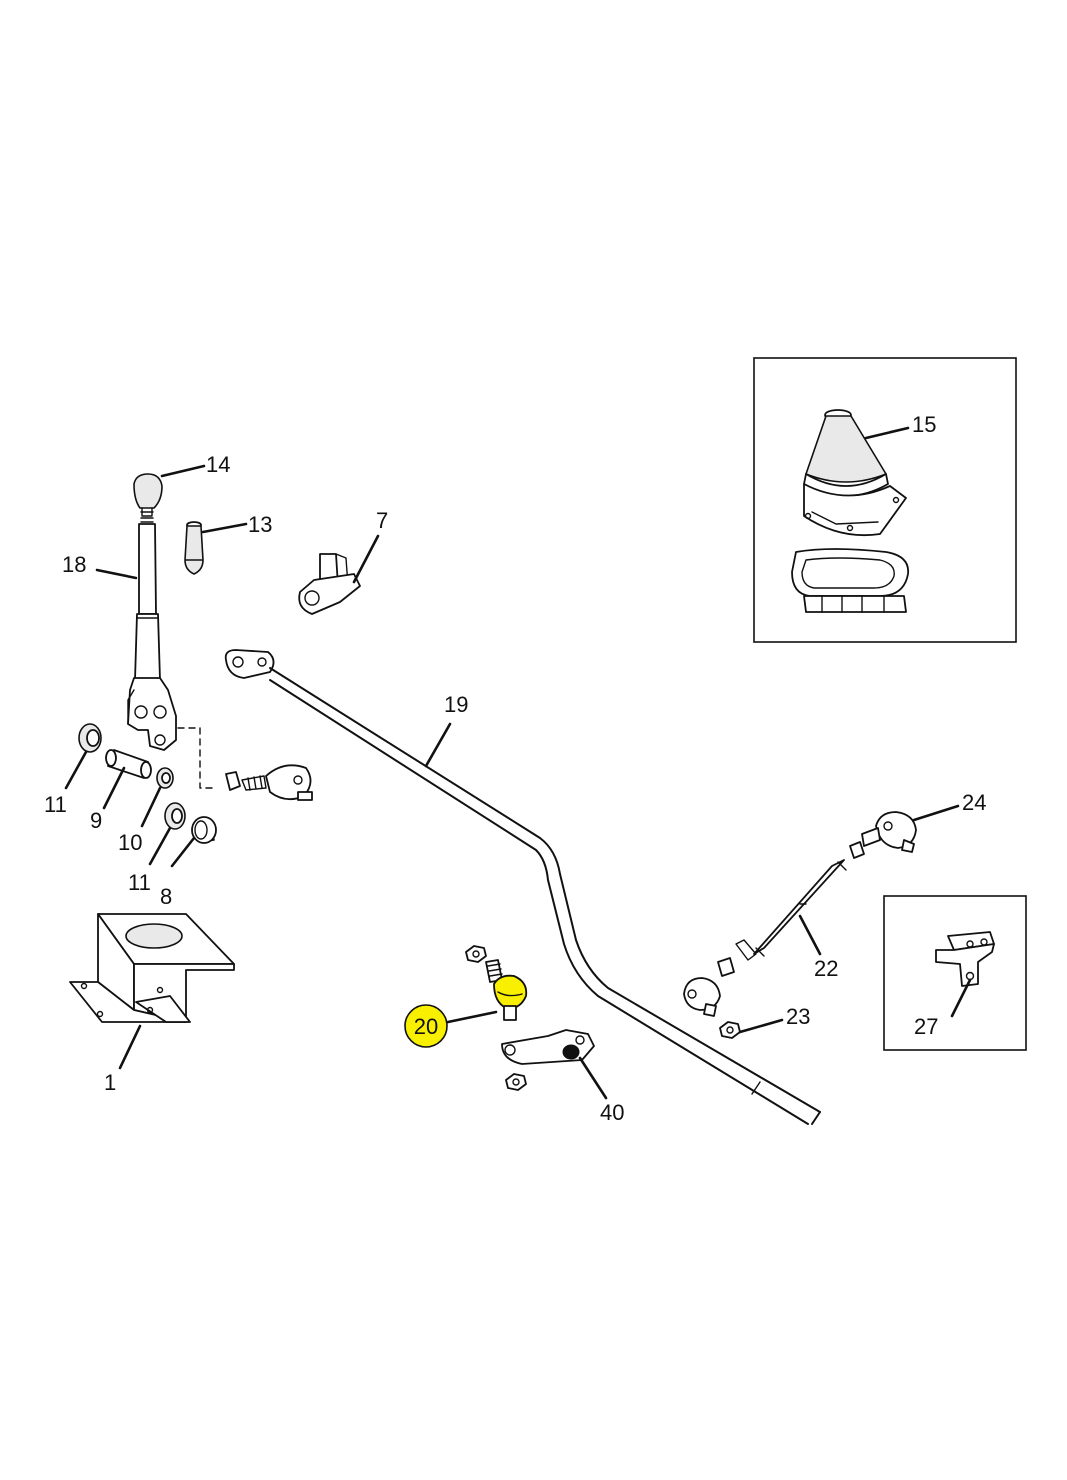 The height and width of the screenshot is (1480, 1067). I want to click on detail-box-boot, so click(885, 500).